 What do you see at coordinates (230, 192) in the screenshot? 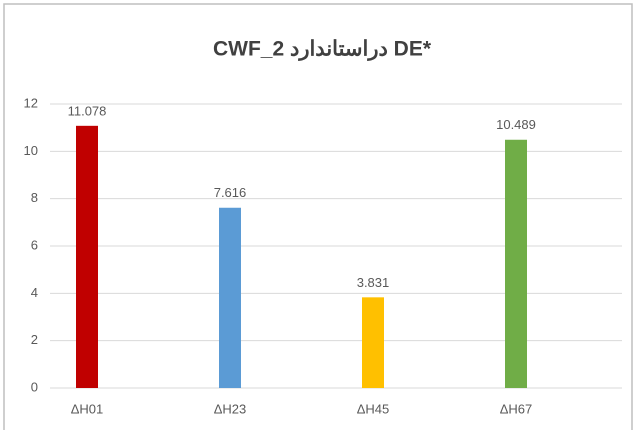
I see `data-label: 7.616` at bounding box center [230, 192].